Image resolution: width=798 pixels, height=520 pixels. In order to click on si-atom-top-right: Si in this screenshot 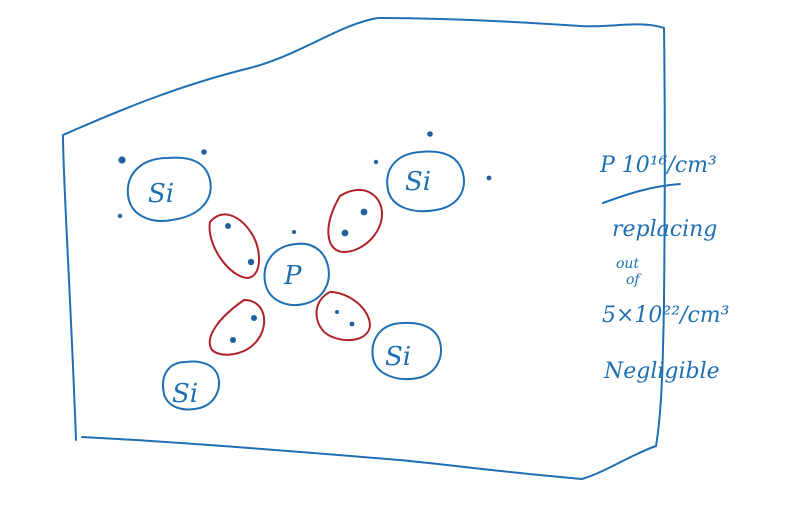, I will do `click(425, 181)`.